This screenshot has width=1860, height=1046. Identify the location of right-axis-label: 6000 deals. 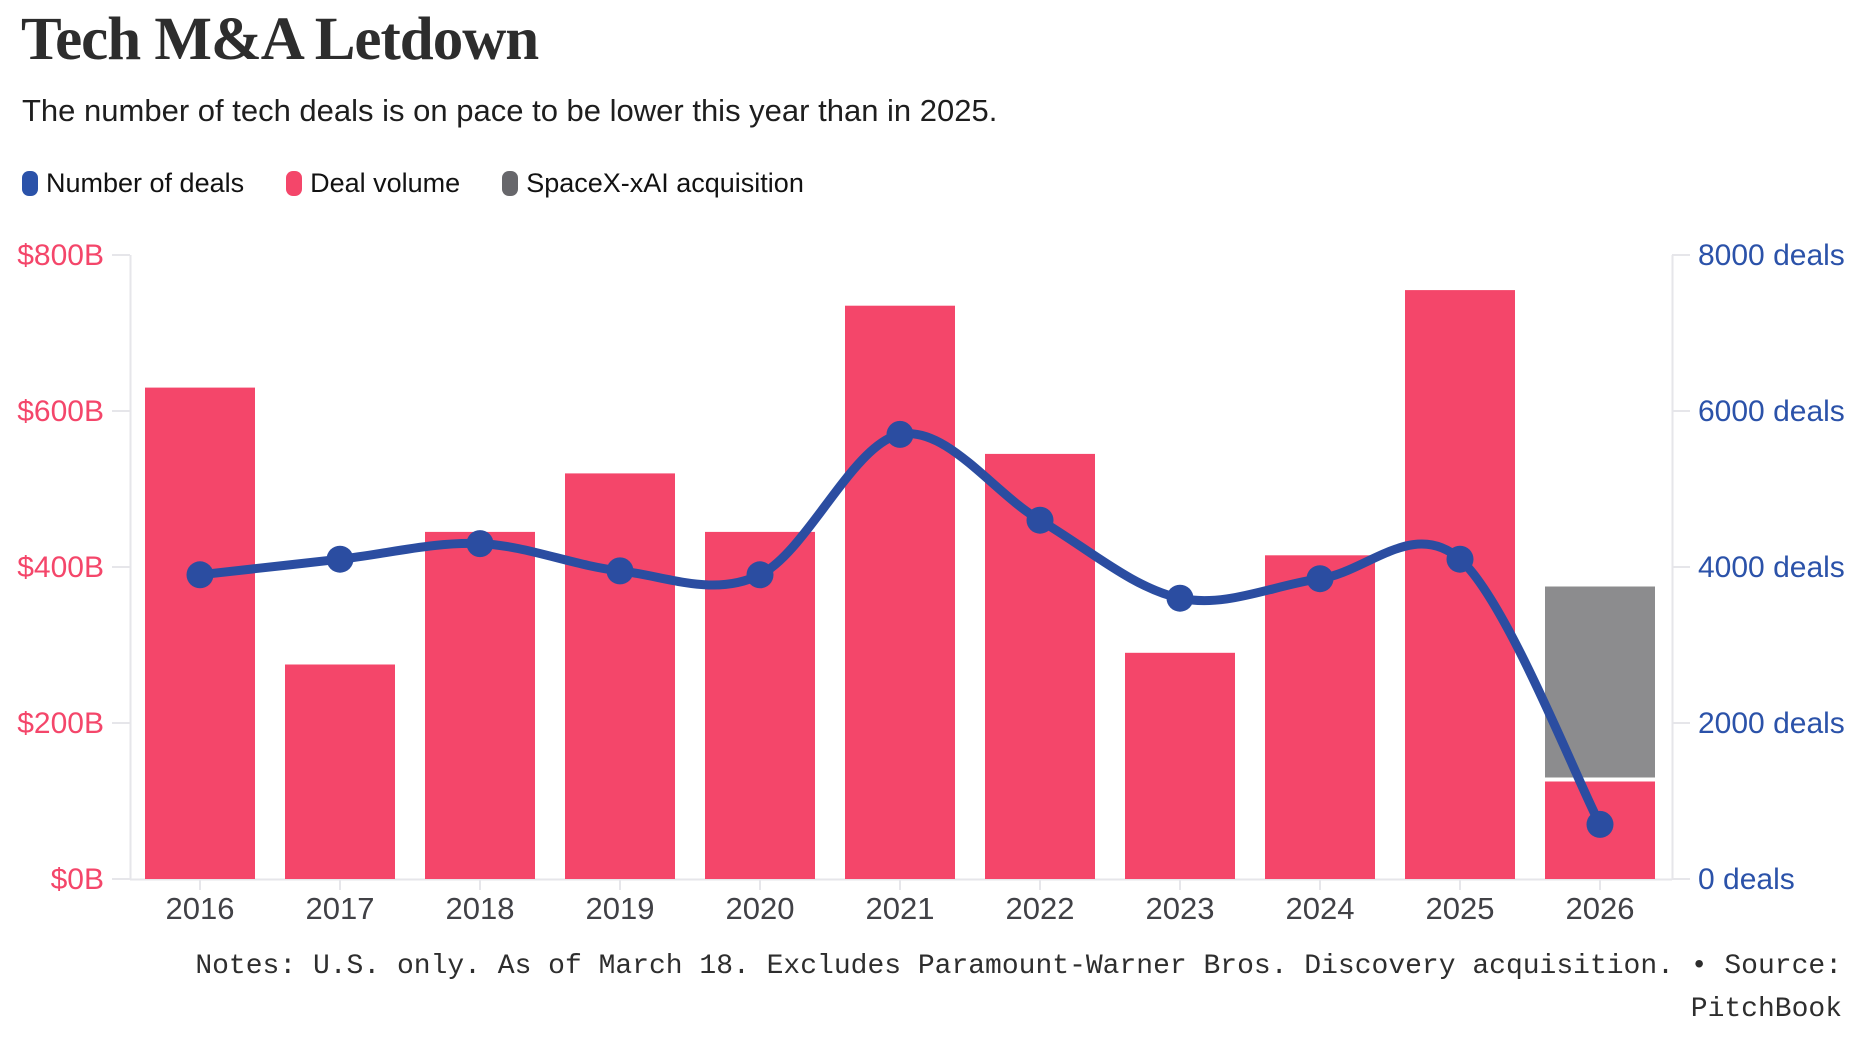
(1771, 411).